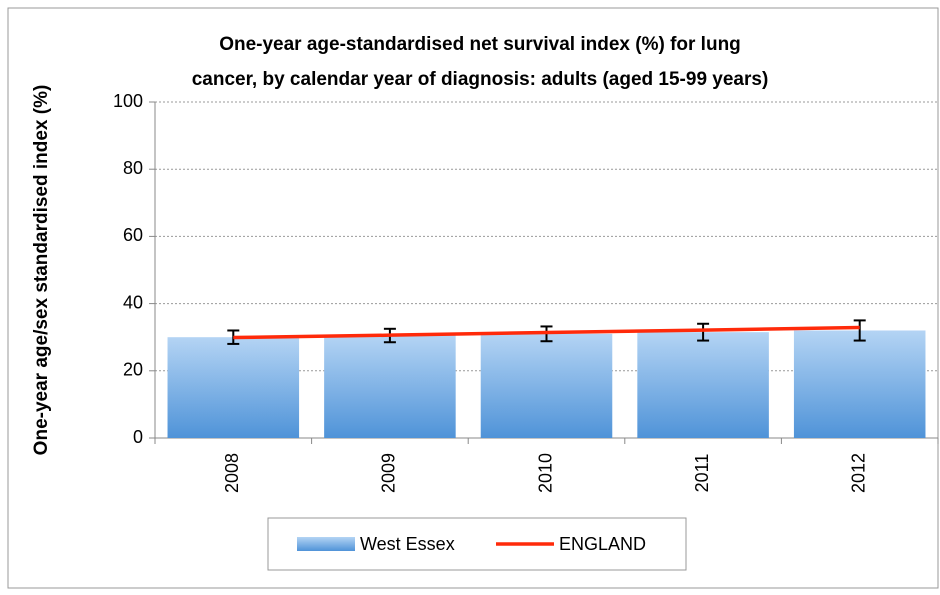 Image resolution: width=940 pixels, height=595 pixels. I want to click on y-tick-label: 20, so click(133, 370).